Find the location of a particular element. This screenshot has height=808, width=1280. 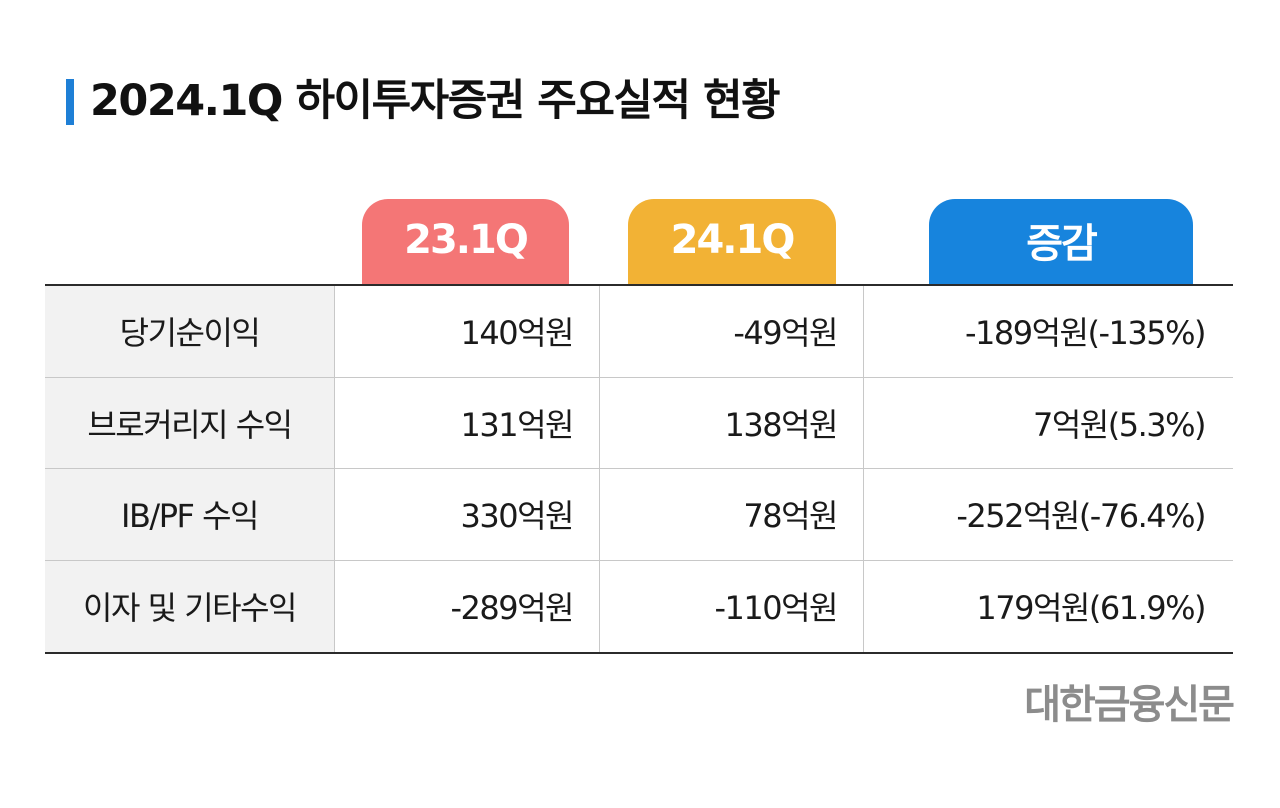

row-label: 이자 및 기타수익 is located at coordinates (189, 606).